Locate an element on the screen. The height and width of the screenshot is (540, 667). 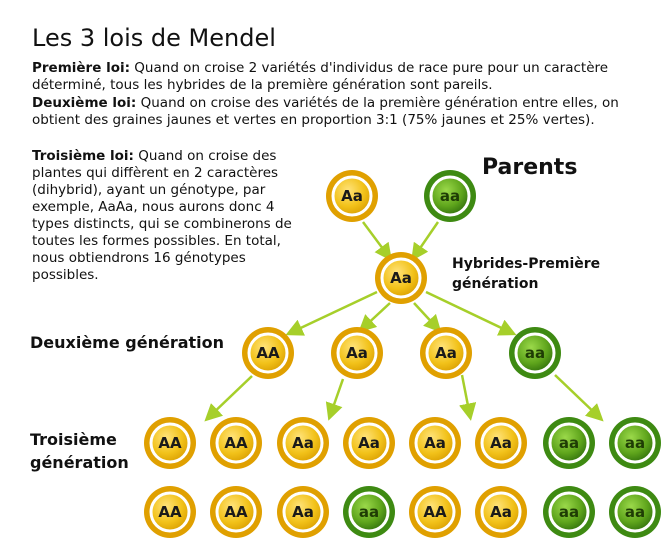
gen1-aa-ball: Aa is located at coordinates (401, 278).